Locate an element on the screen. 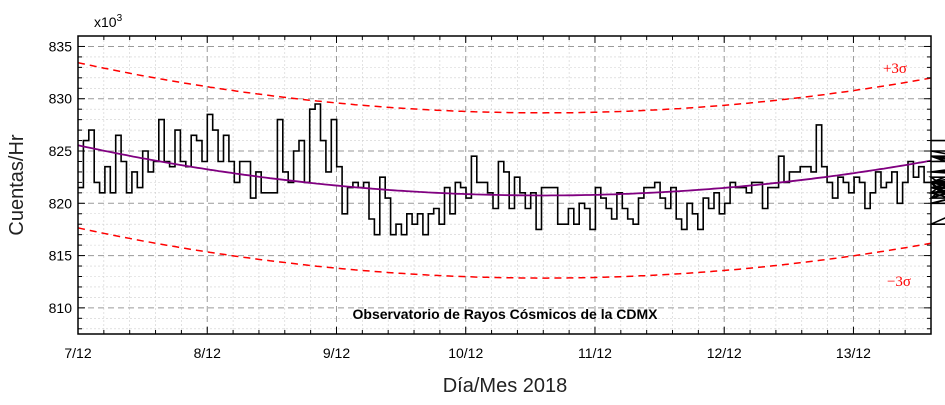  y-tick-label: 820 is located at coordinates (61, 203).